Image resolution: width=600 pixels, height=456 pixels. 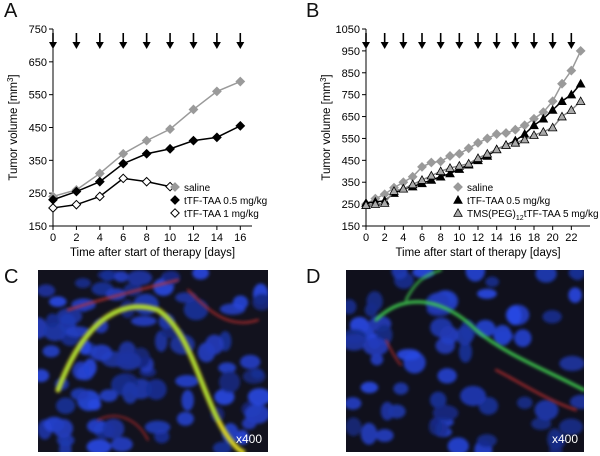 I want to click on x-tick-label: 18, so click(x=534, y=238).